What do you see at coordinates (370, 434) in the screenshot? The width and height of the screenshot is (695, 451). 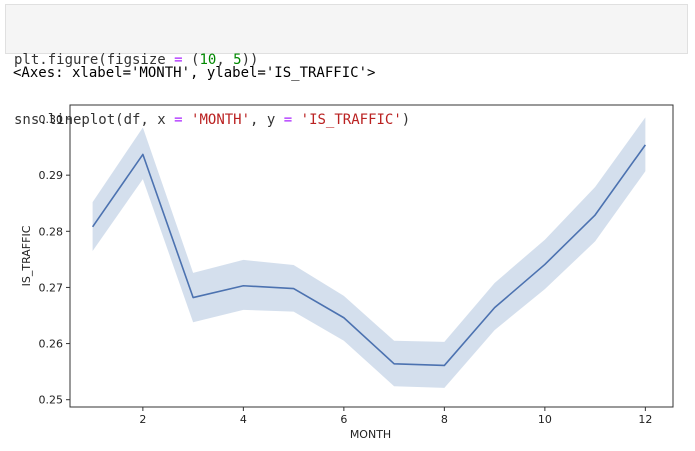 I see `x-axis-label: MONTH` at bounding box center [370, 434].